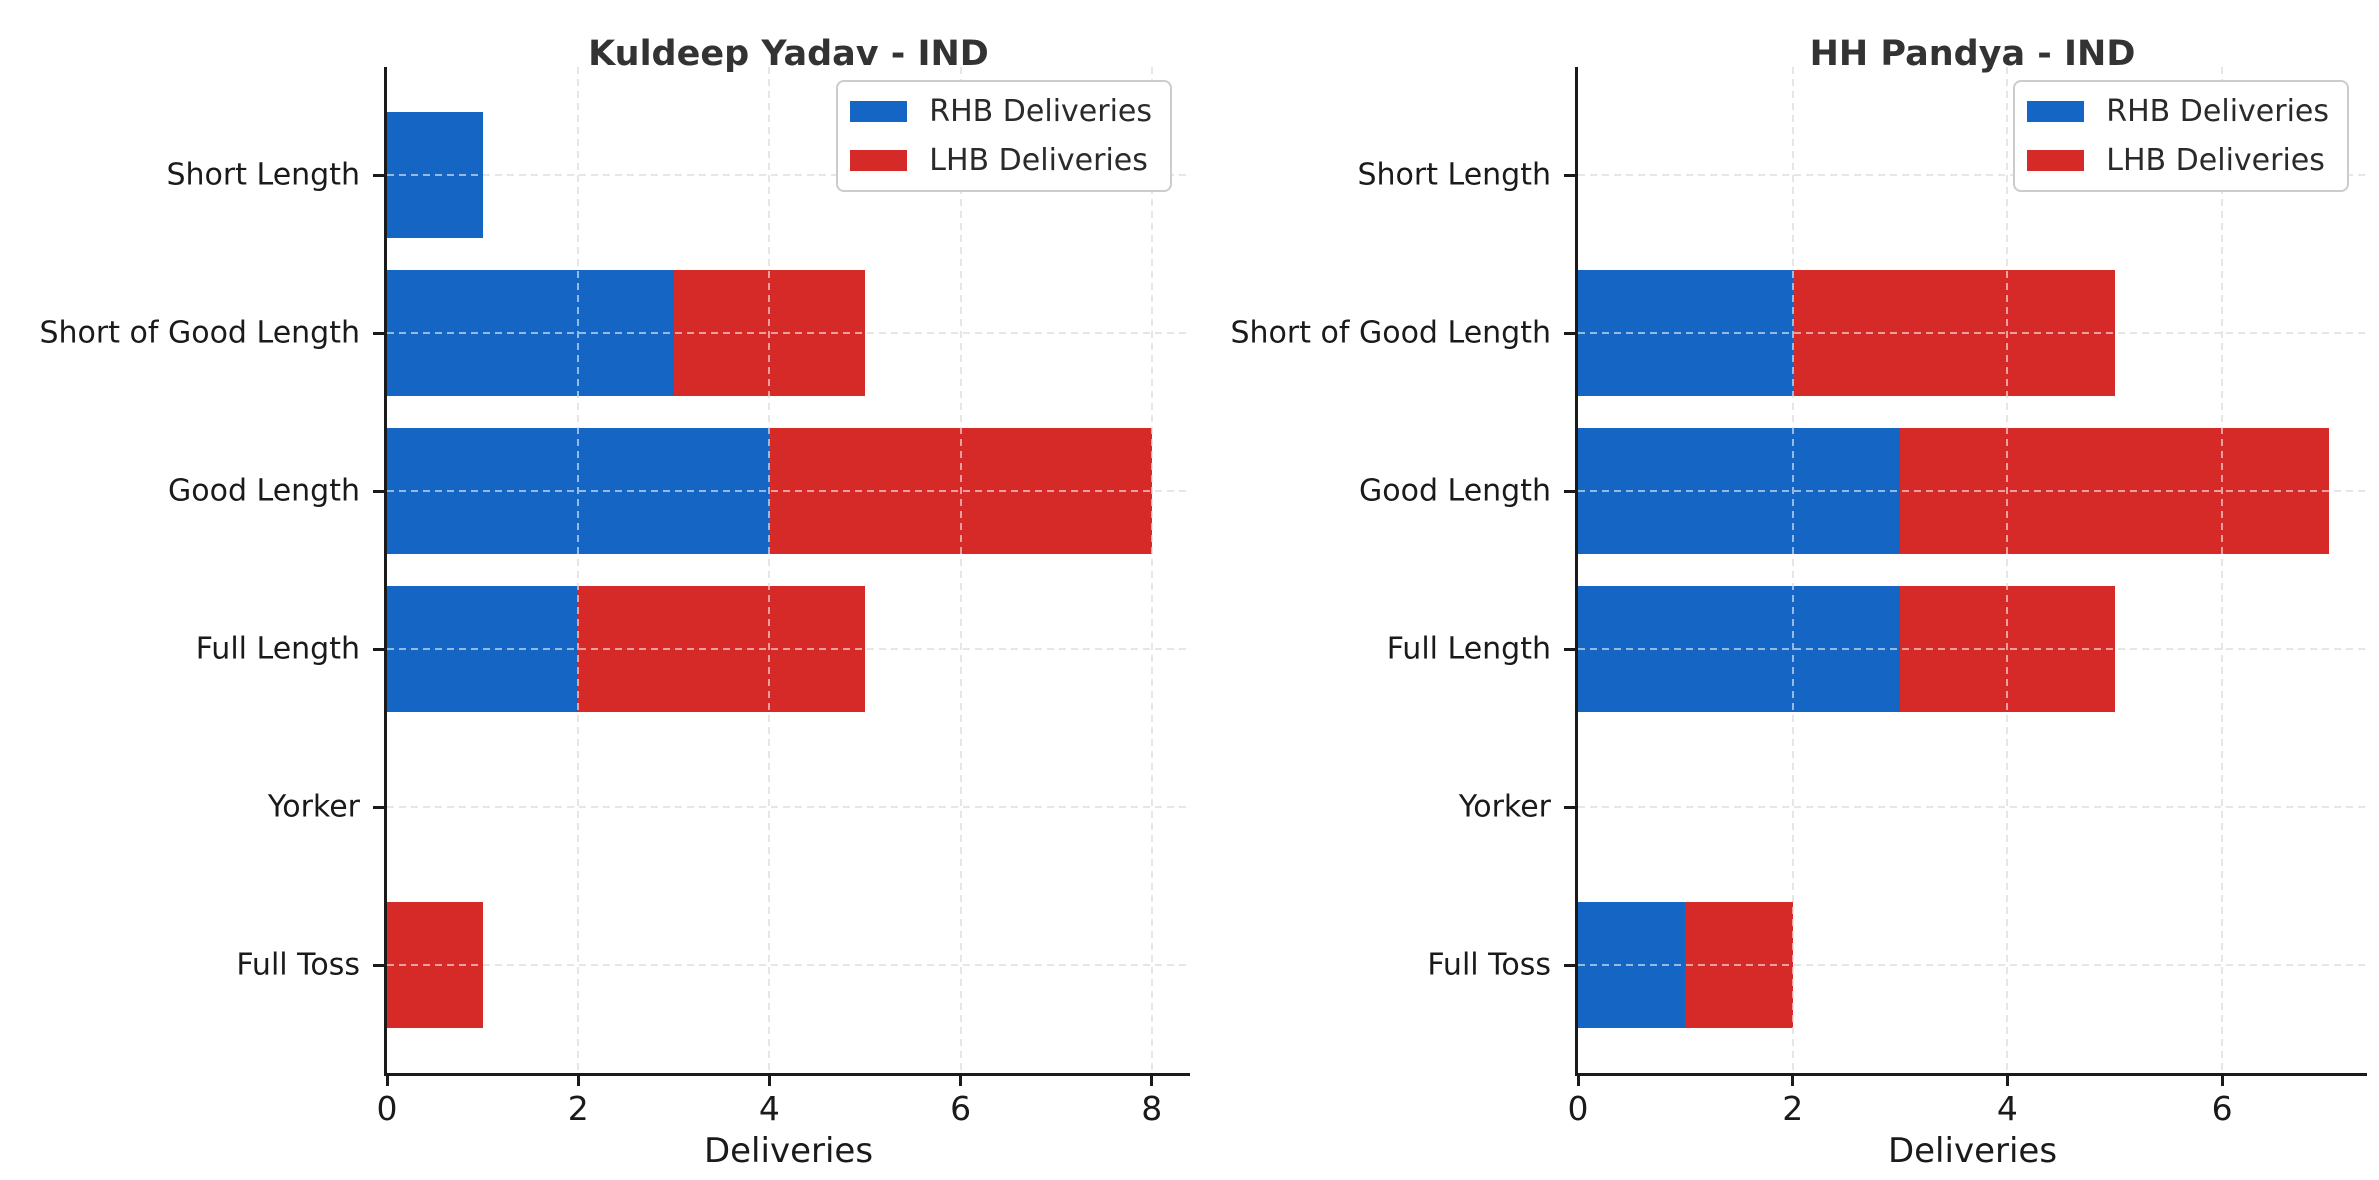 The height and width of the screenshot is (1180, 2379). I want to click on chart-title: HH Pandya - IND, so click(1972, 54).